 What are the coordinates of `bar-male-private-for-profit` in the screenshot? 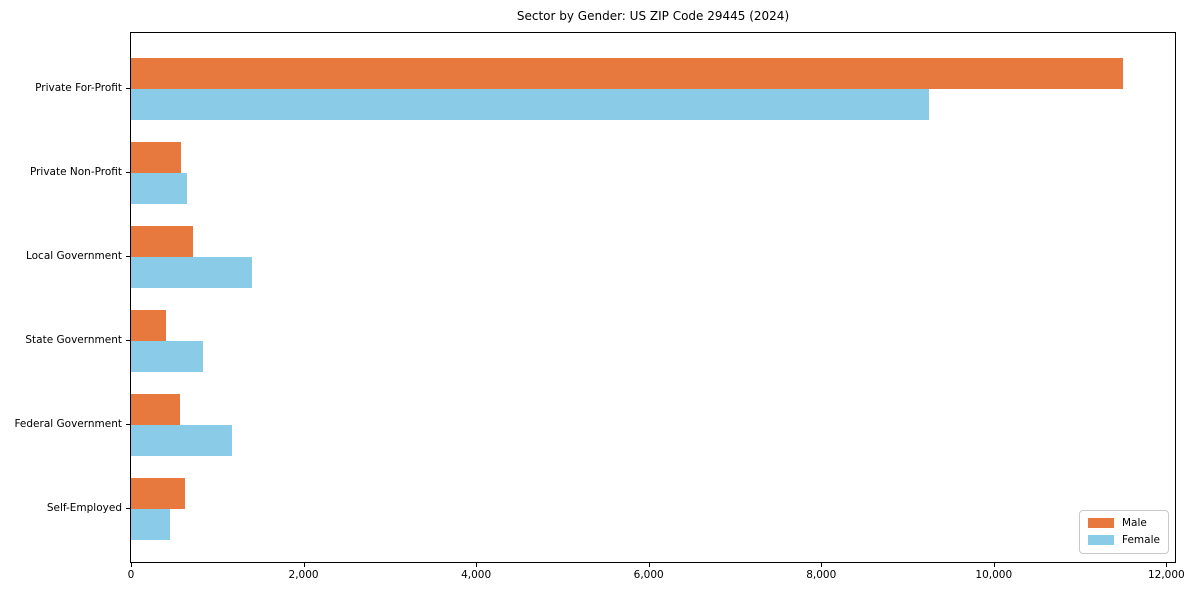 It's located at (627, 73).